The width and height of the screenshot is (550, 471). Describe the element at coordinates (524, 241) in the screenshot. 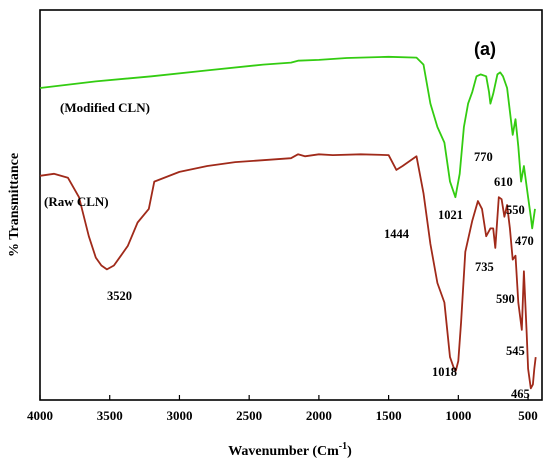

I see `peak-label-470: 470` at that location.